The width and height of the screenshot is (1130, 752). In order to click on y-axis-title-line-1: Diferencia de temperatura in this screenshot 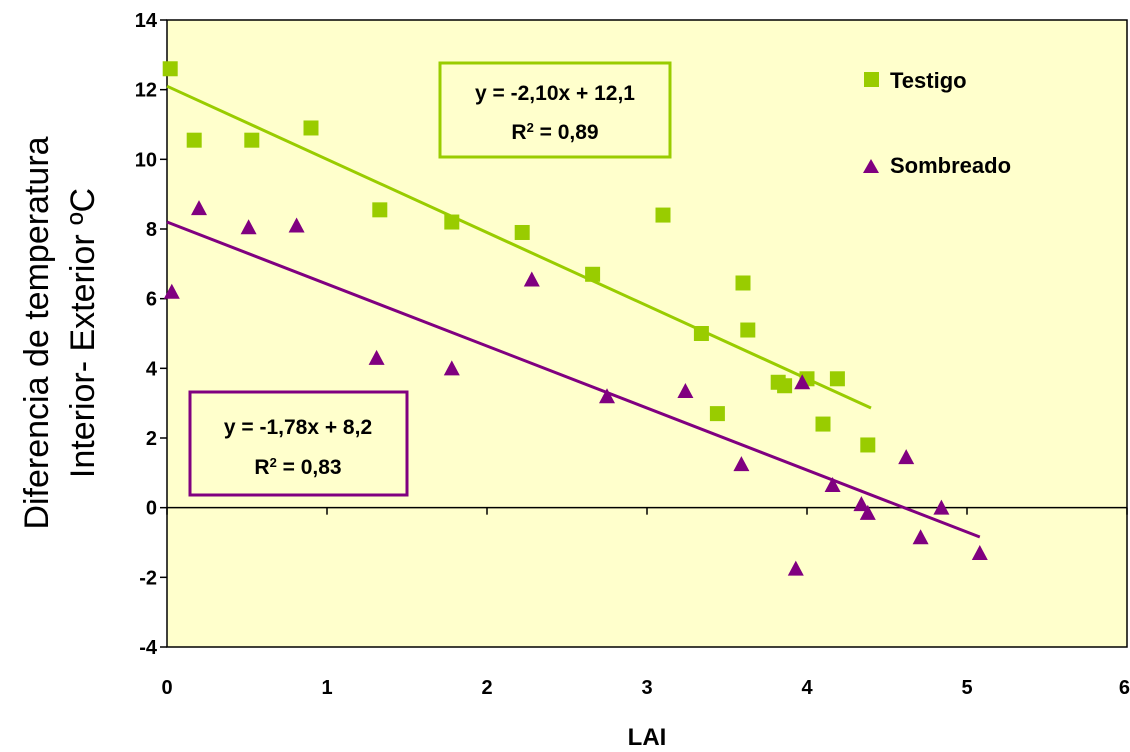, I will do `click(37, 332)`.